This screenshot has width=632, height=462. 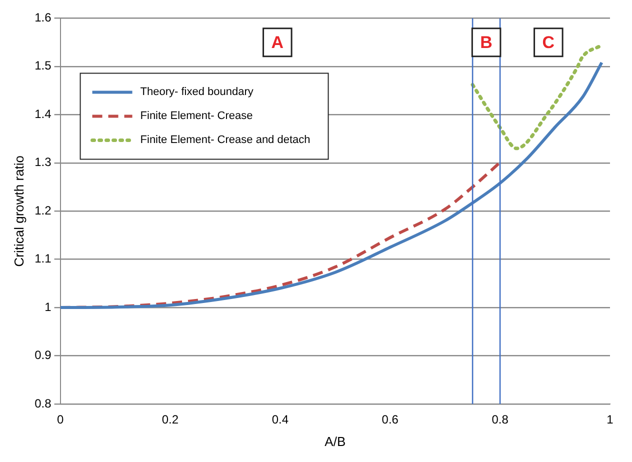 What do you see at coordinates (548, 42) in the screenshot?
I see `annotation: C` at bounding box center [548, 42].